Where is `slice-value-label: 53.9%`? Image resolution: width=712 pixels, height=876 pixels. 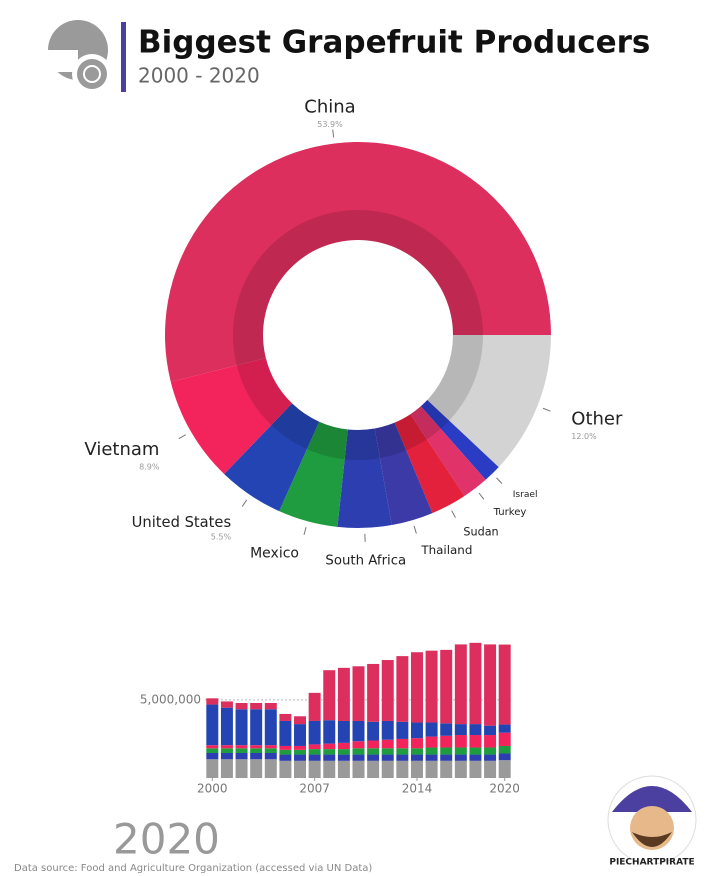
slice-value-label: 53.9% is located at coordinates (330, 124).